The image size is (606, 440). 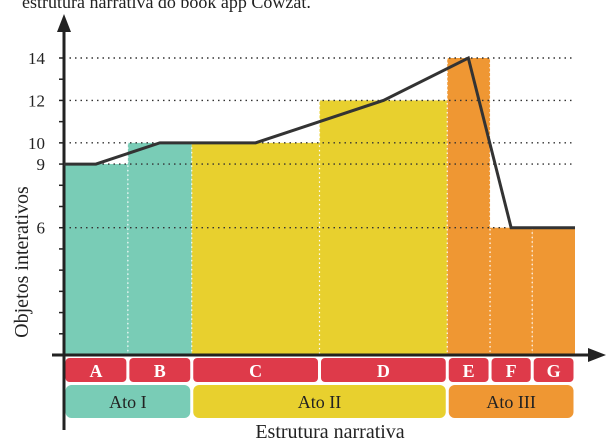 I want to click on category-box-e, so click(x=468, y=370).